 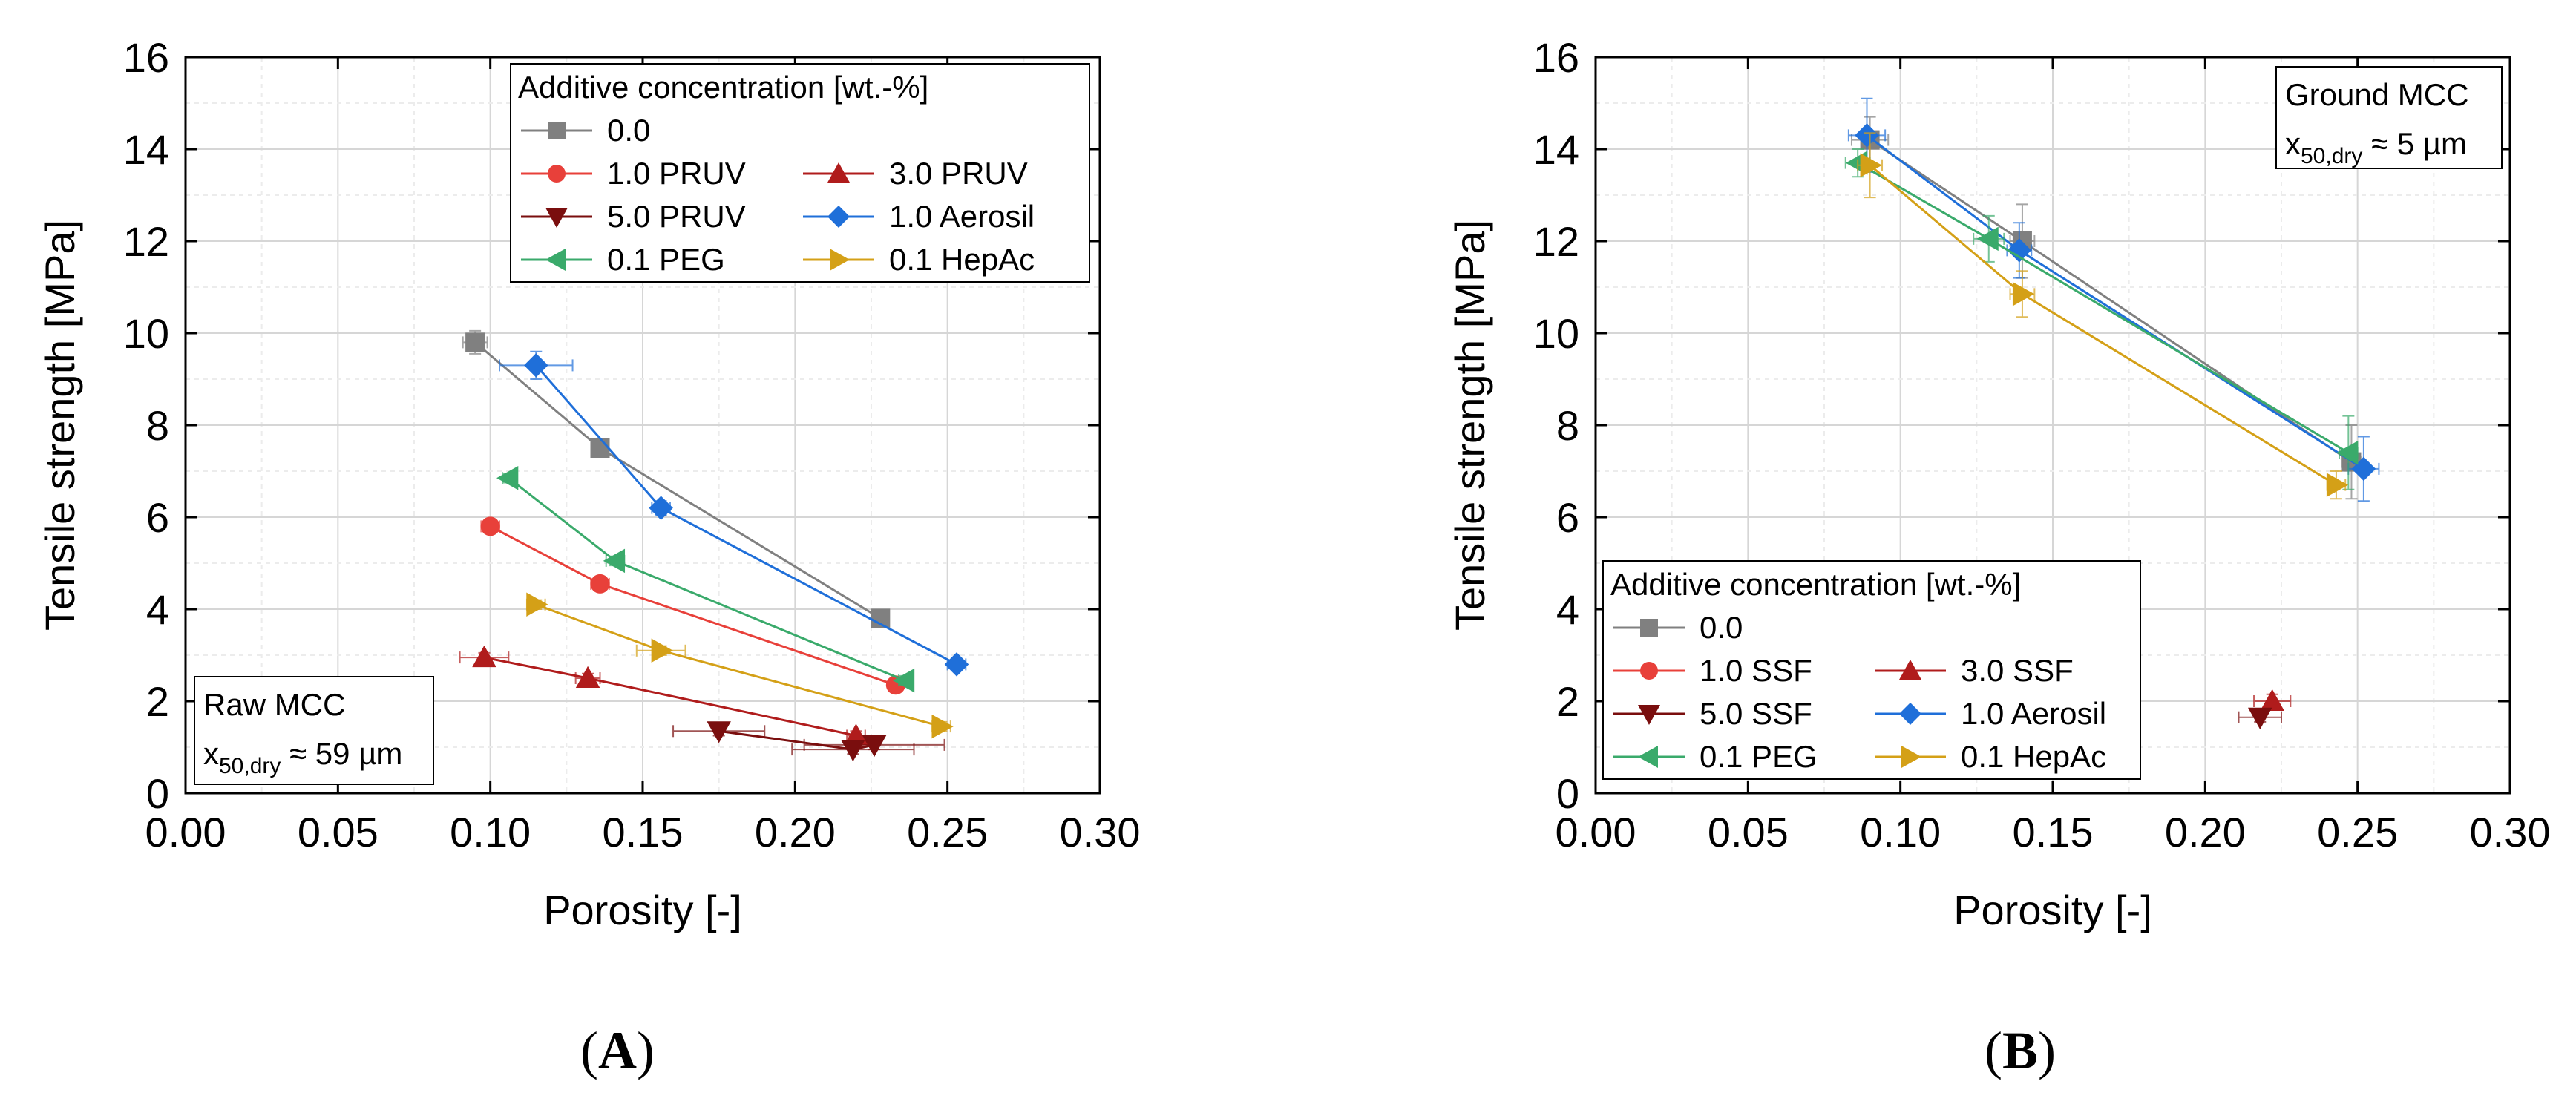 I want to click on legend-label: 1.0 SSF, so click(x=1756, y=670).